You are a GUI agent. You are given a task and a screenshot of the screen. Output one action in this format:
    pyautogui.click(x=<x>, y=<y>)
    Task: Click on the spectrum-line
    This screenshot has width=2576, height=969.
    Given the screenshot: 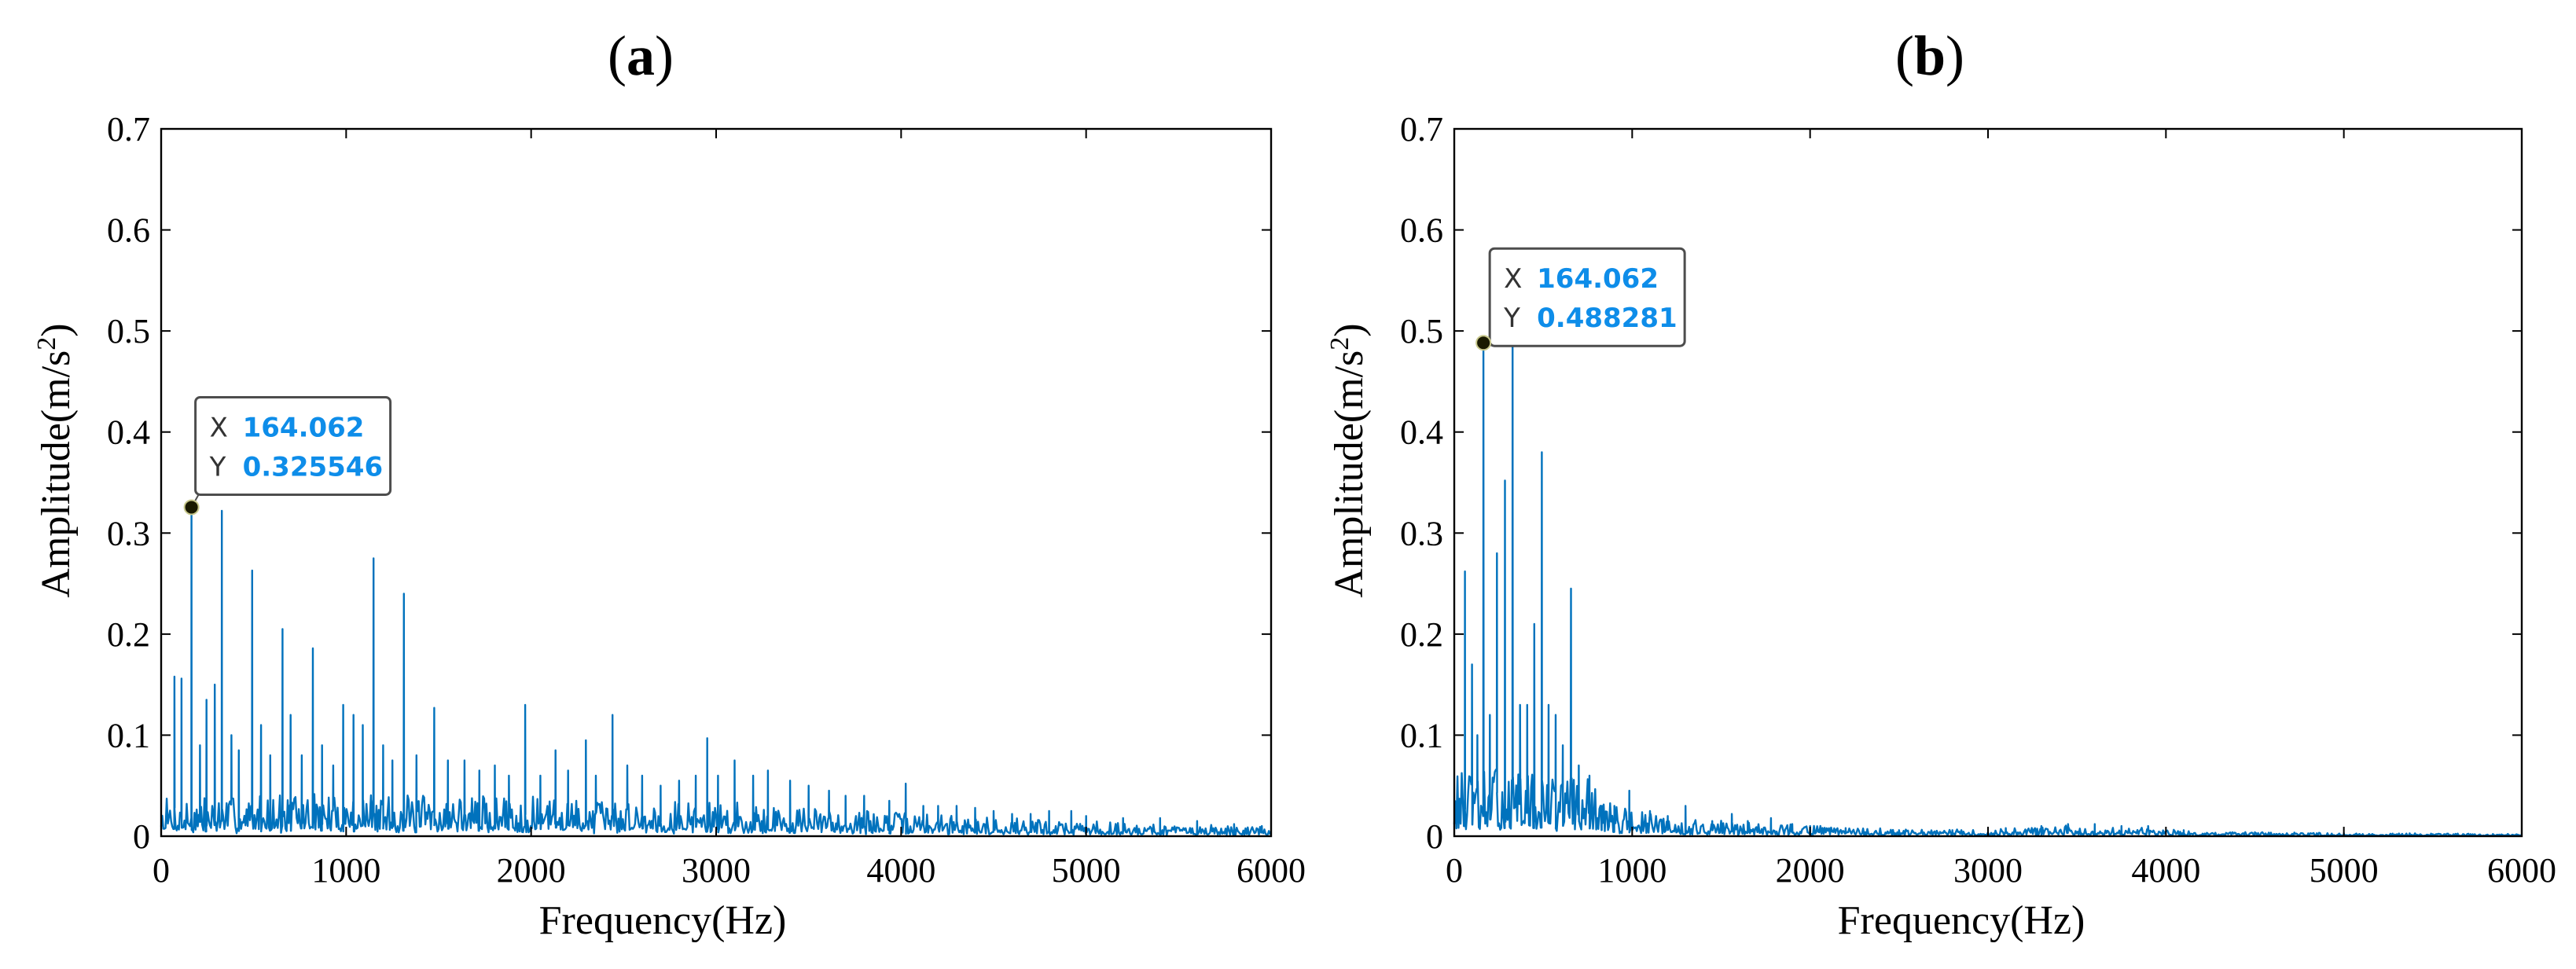 What is the action you would take?
    pyautogui.click(x=716, y=671)
    